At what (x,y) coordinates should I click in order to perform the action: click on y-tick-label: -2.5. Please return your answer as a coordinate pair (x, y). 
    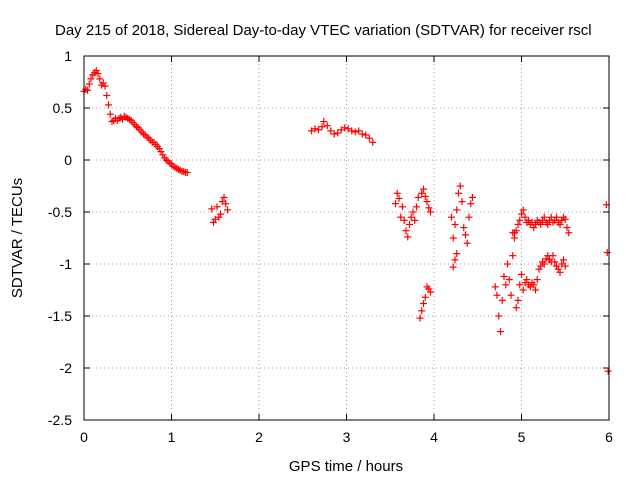
    Looking at the image, I should click on (60, 420).